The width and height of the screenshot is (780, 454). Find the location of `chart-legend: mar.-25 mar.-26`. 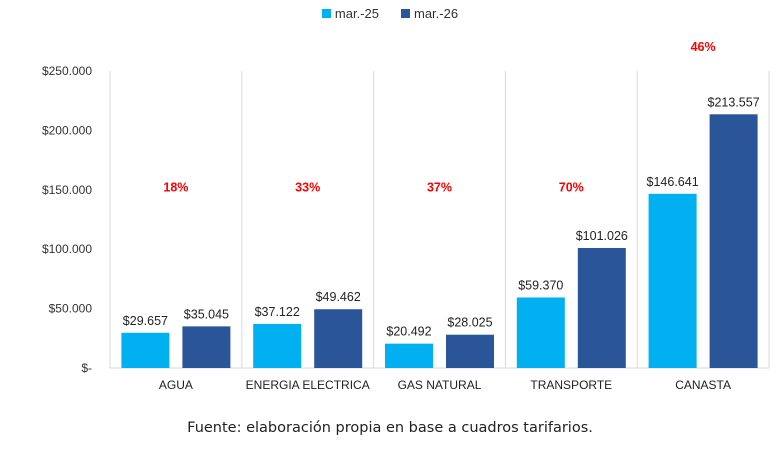

chart-legend: mar.-25 mar.-26 is located at coordinates (390, 13).